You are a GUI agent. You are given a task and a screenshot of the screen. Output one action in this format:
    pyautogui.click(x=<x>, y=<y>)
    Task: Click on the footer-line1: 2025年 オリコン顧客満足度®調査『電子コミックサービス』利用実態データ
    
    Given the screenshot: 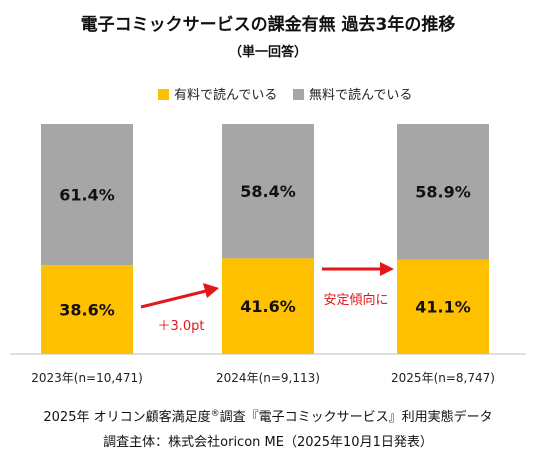 What is the action you would take?
    pyautogui.click(x=267, y=417)
    